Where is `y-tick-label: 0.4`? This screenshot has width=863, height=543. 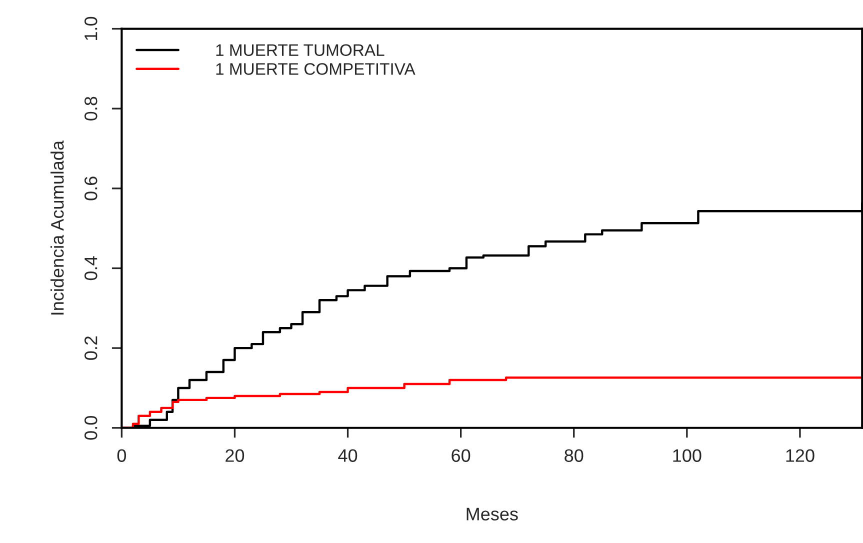 y-tick-label: 0.4 is located at coordinates (91, 268).